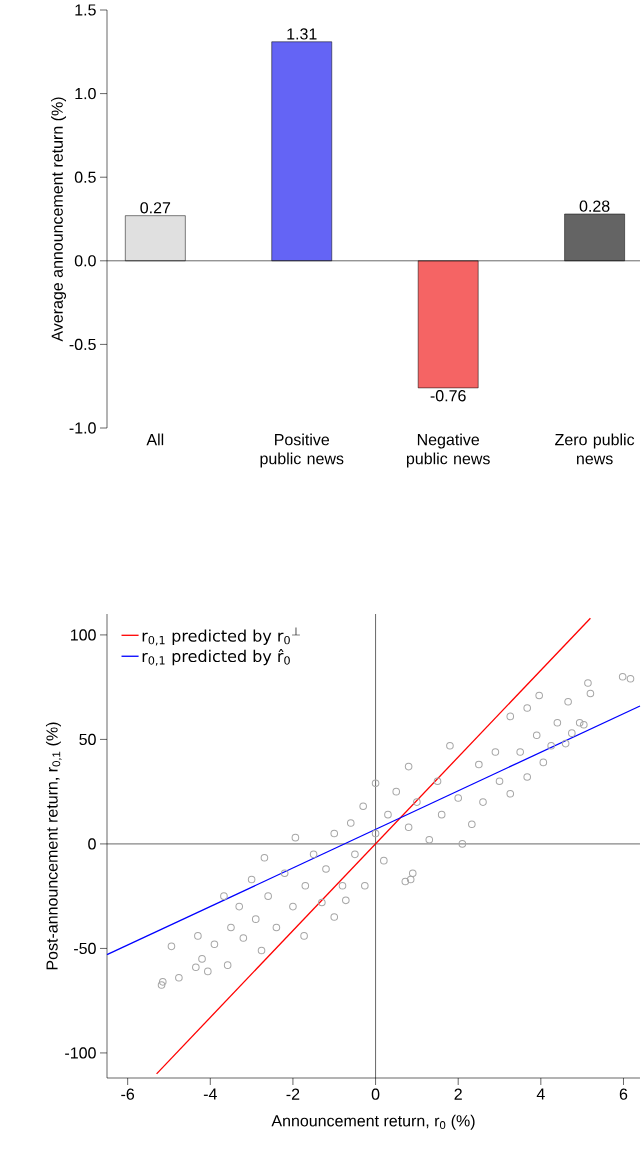  I want to click on x-tick-label: Zero public news, so click(595, 449).